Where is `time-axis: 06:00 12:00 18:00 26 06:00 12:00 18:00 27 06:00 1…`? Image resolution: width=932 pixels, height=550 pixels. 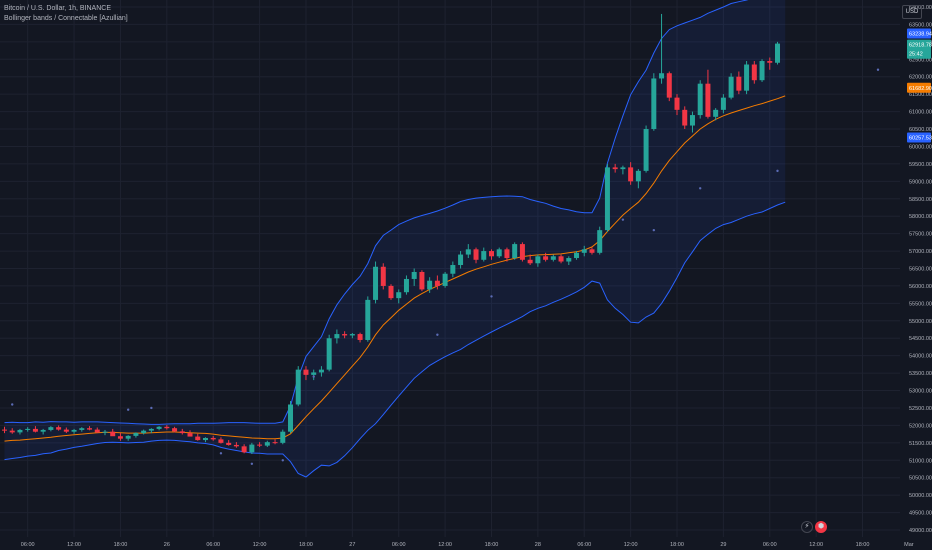 time-axis: 06:00 12:00 18:00 26 06:00 12:00 18:00 27 06:00 1… is located at coordinates (466, 543).